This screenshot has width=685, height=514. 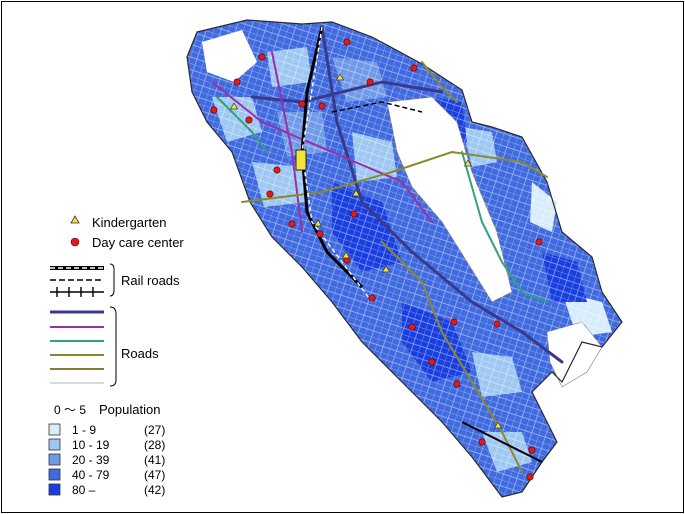 I want to click on rail-dashed, so click(x=337, y=164).